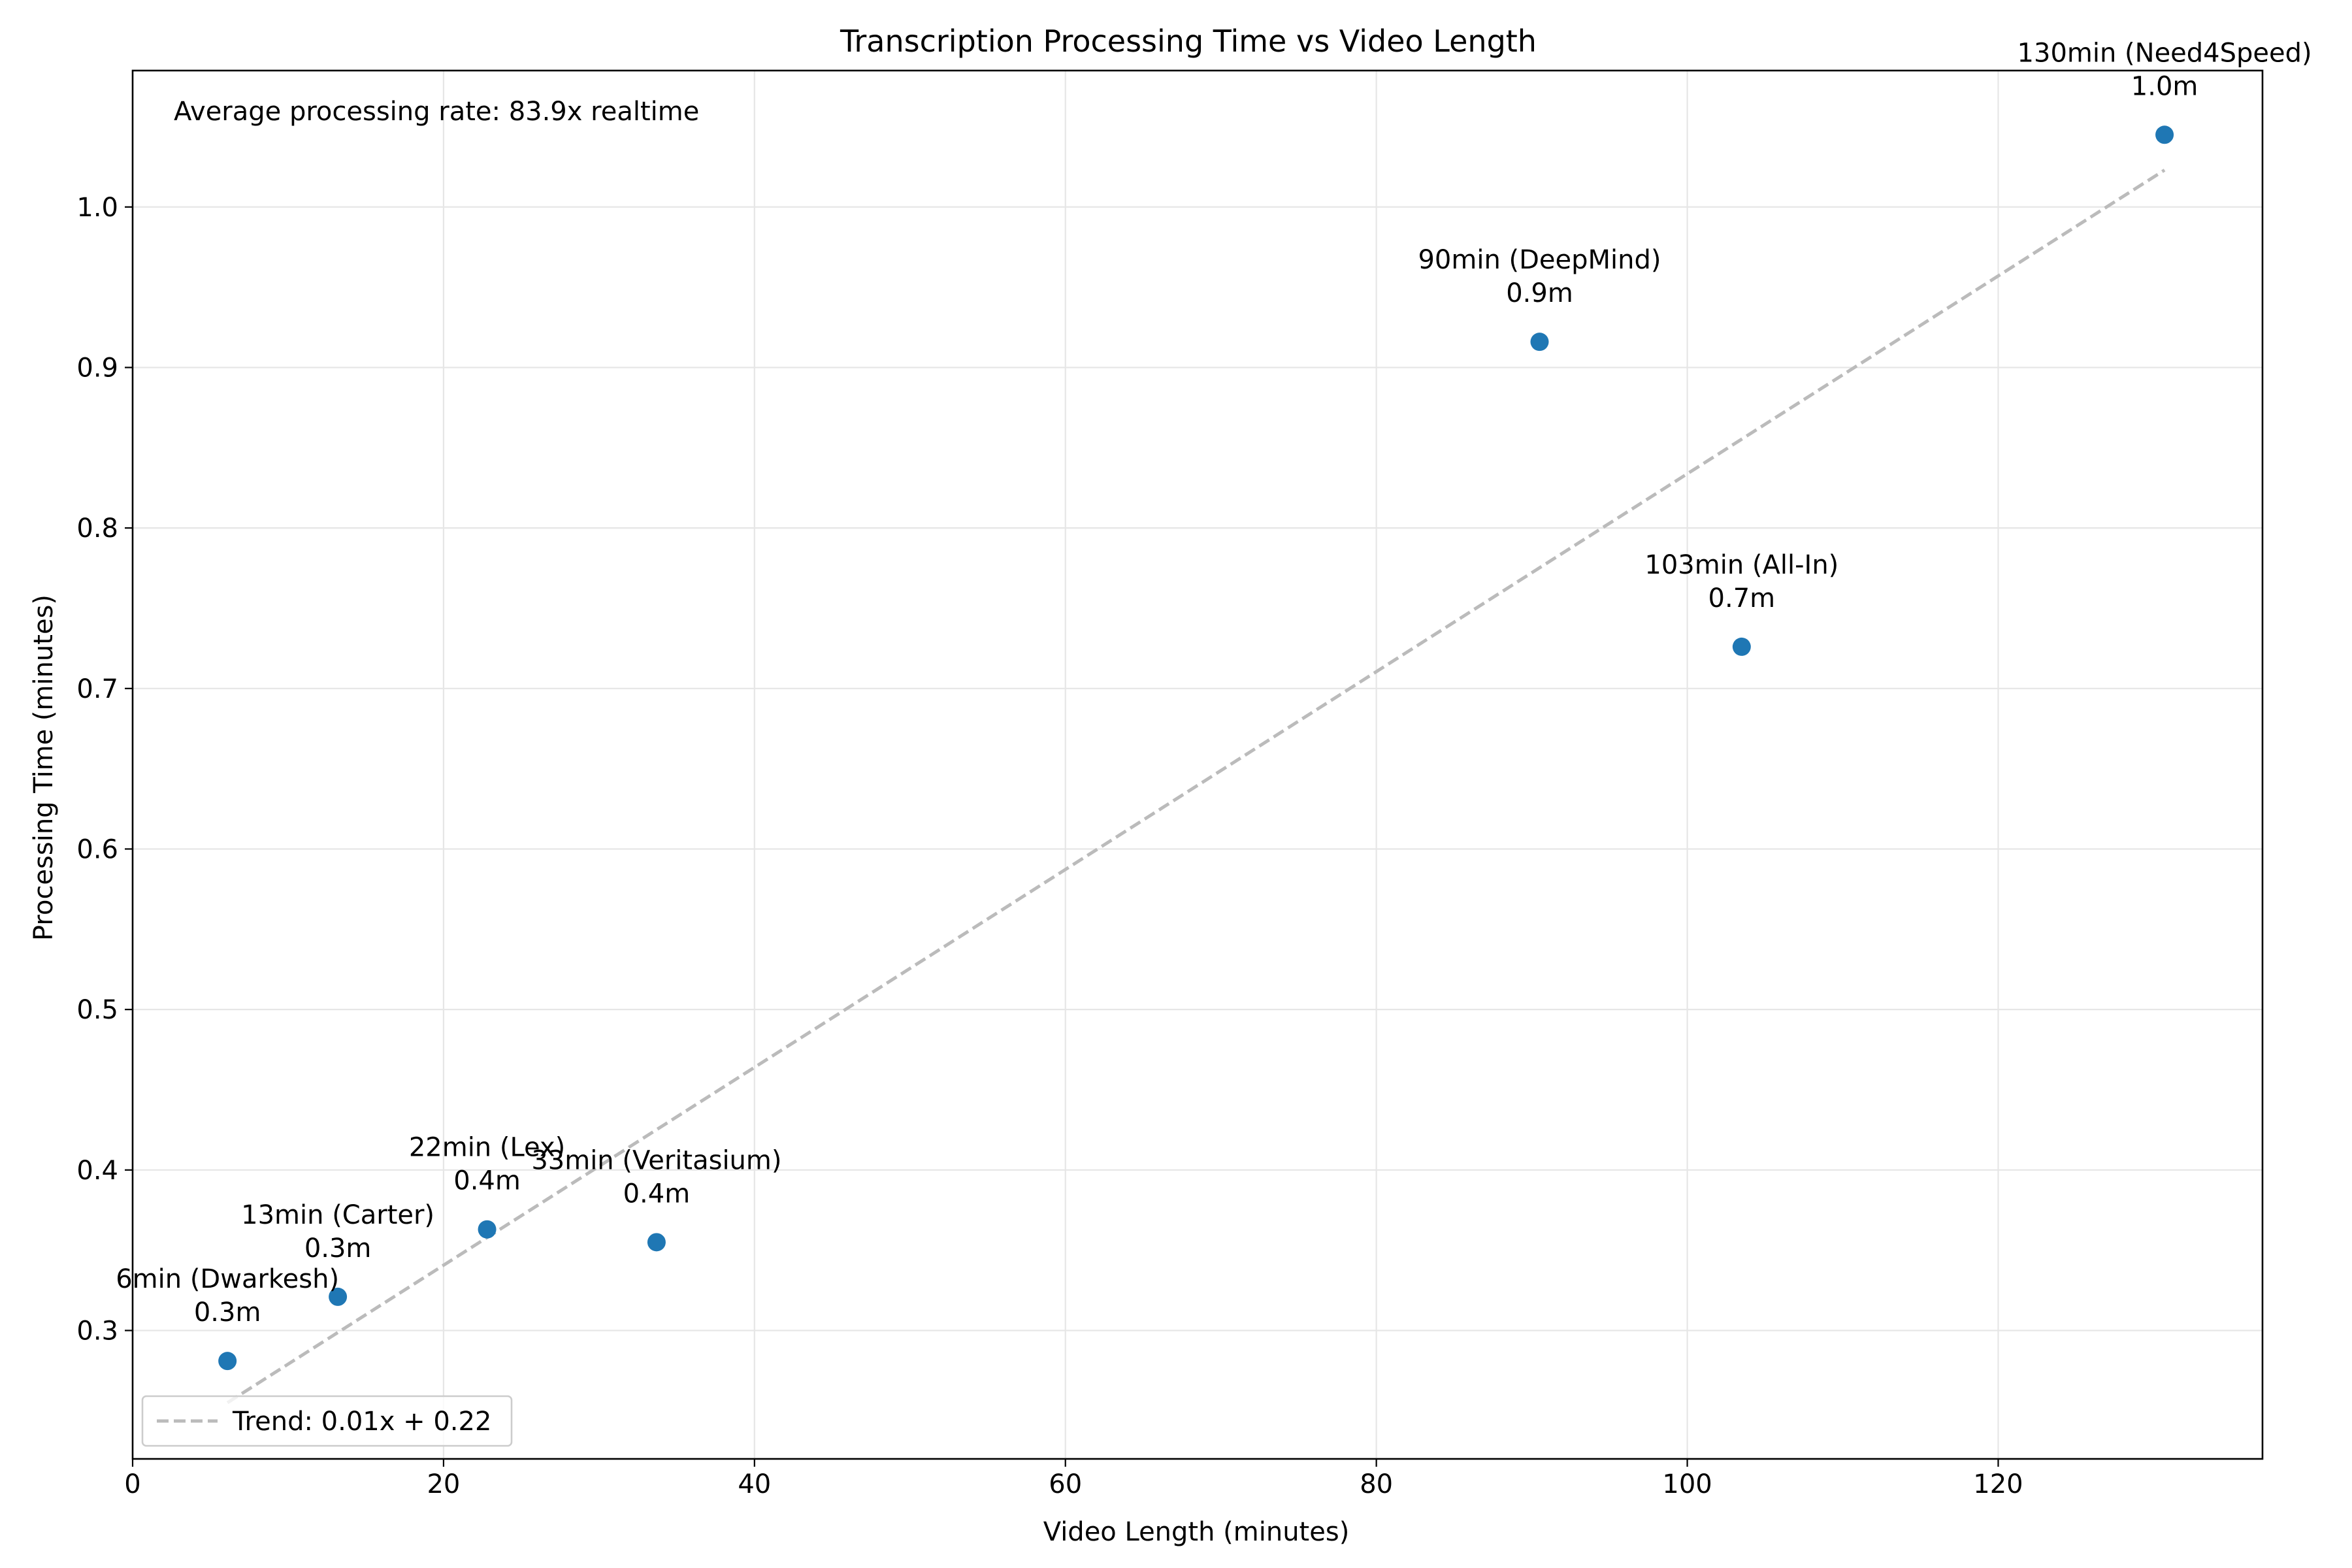 The image size is (2352, 1568). I want to click on y-tick-label: 0.7, so click(97, 689).